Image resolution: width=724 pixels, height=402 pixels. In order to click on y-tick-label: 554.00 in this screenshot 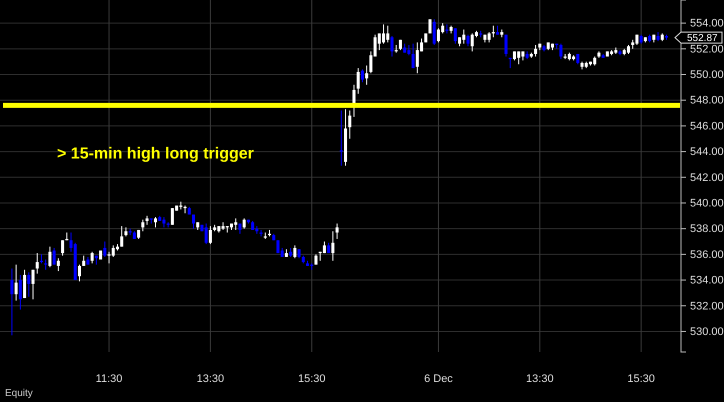, I will do `click(707, 24)`.